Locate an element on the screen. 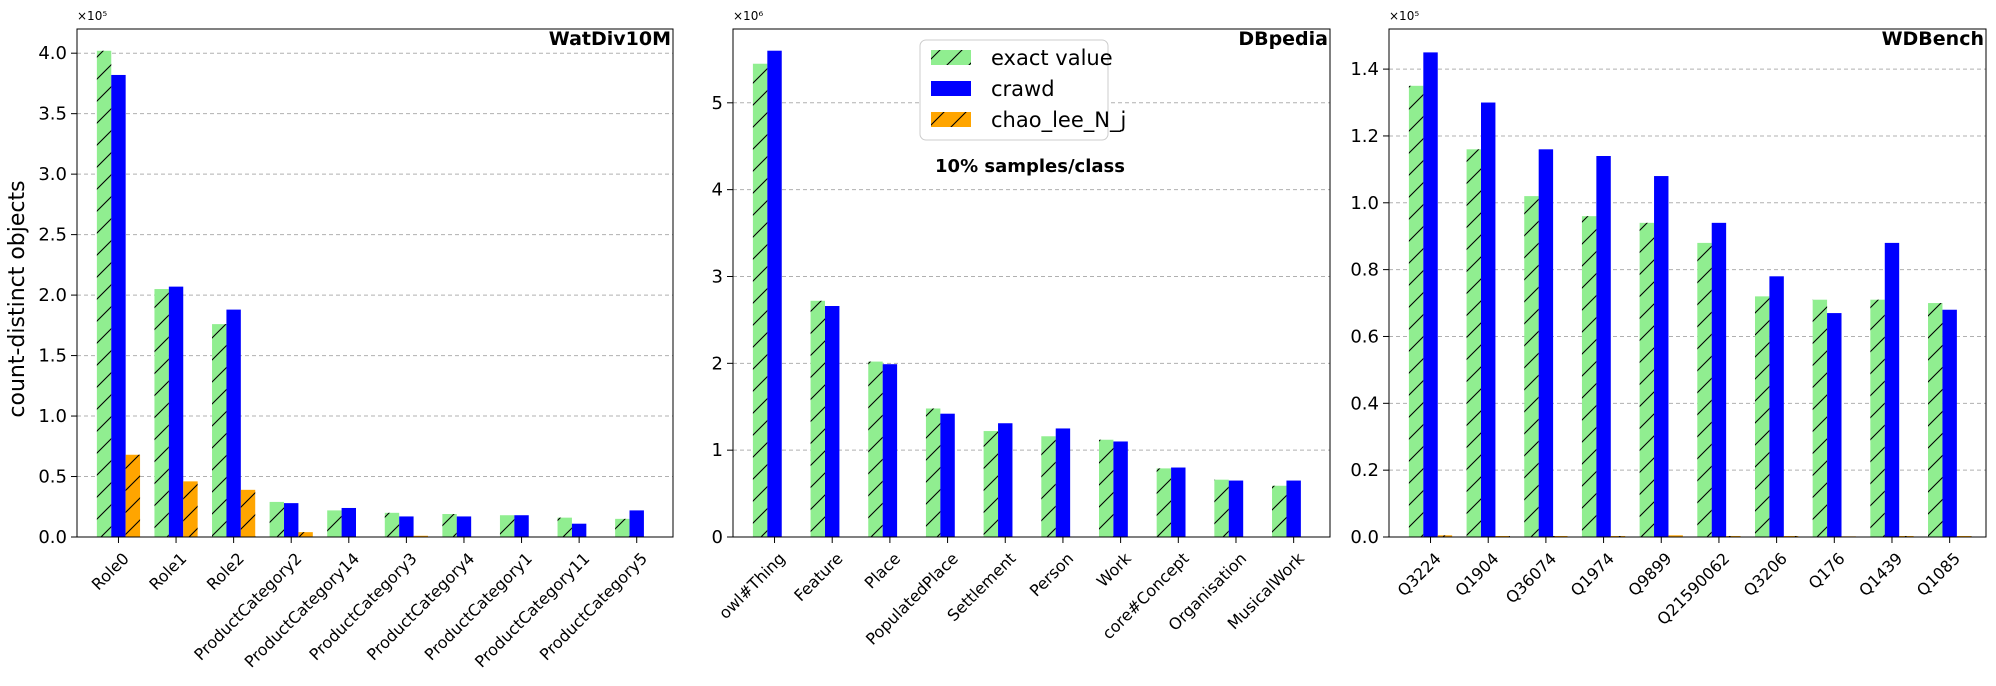 This screenshot has height=686, width=1996. x-tick-label: Feature is located at coordinates (818, 577).